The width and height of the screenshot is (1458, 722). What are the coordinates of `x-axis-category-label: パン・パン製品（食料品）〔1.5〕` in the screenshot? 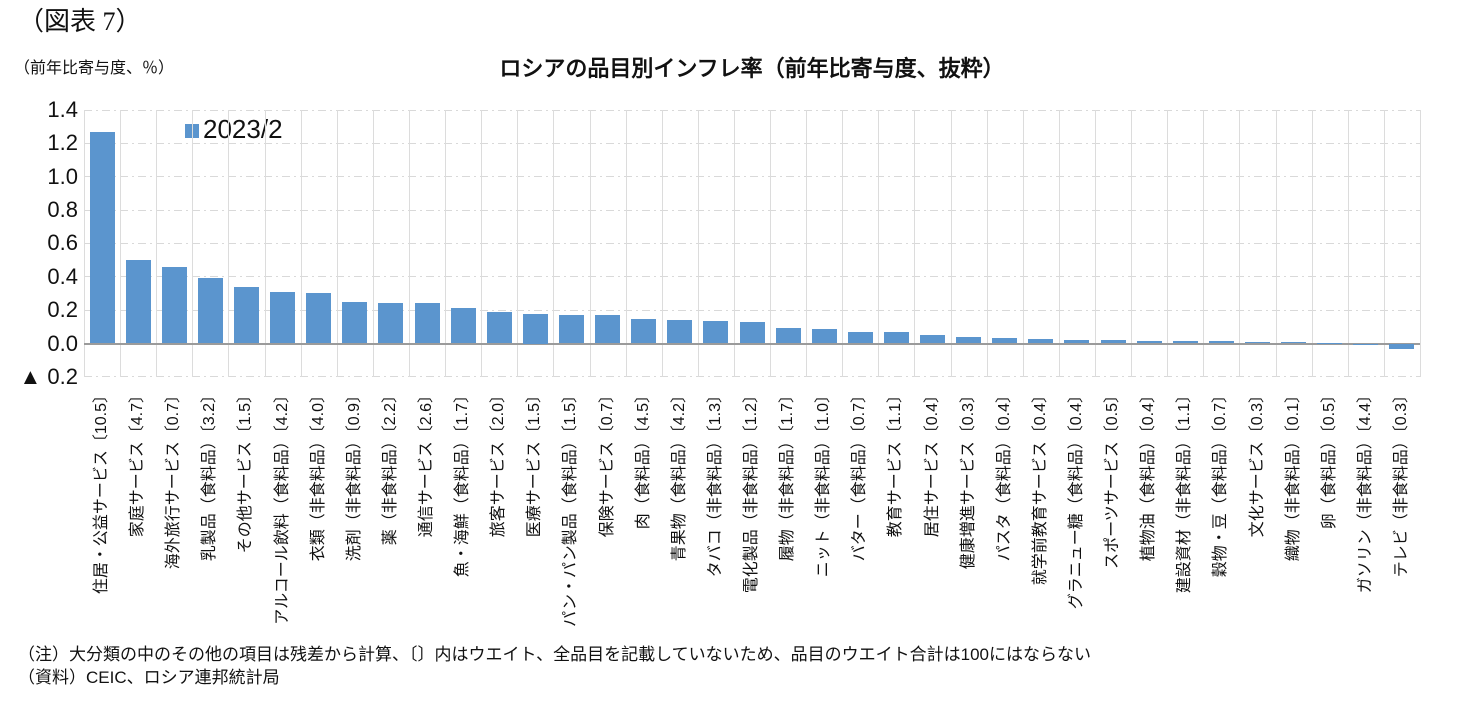 It's located at (571, 507).